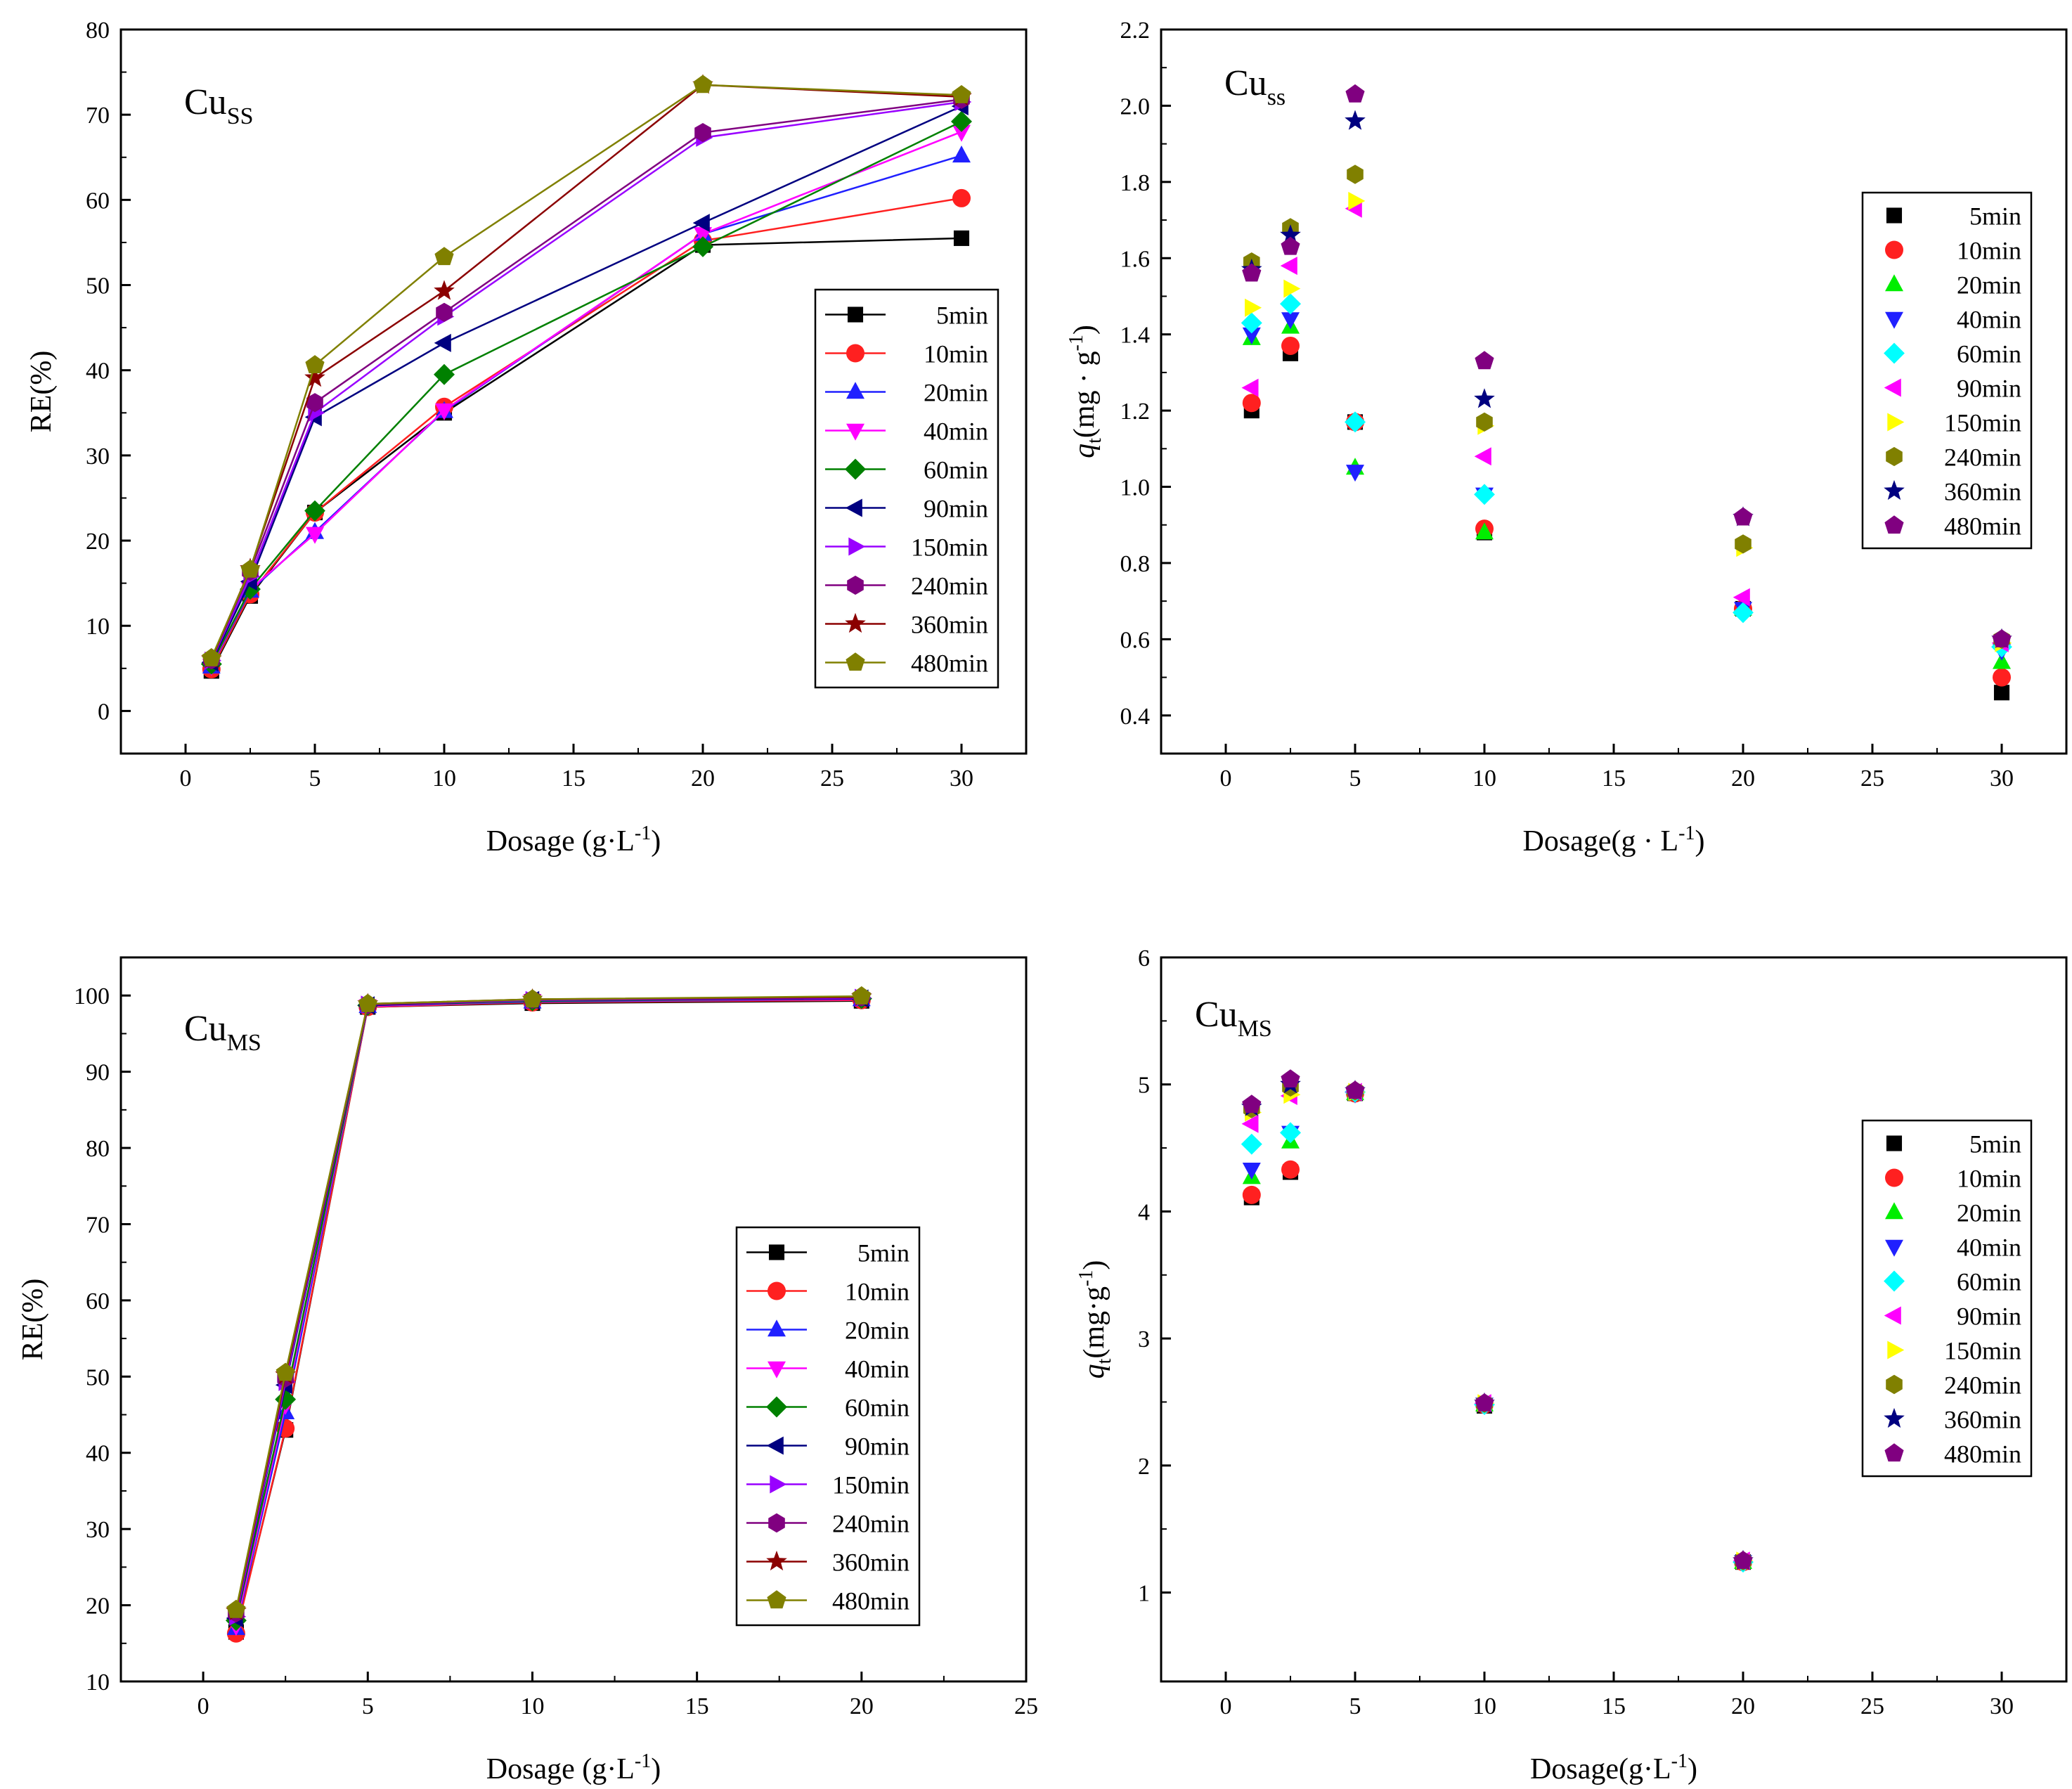  What do you see at coordinates (2002, 779) in the screenshot?
I see `x-tick-label: 30` at bounding box center [2002, 779].